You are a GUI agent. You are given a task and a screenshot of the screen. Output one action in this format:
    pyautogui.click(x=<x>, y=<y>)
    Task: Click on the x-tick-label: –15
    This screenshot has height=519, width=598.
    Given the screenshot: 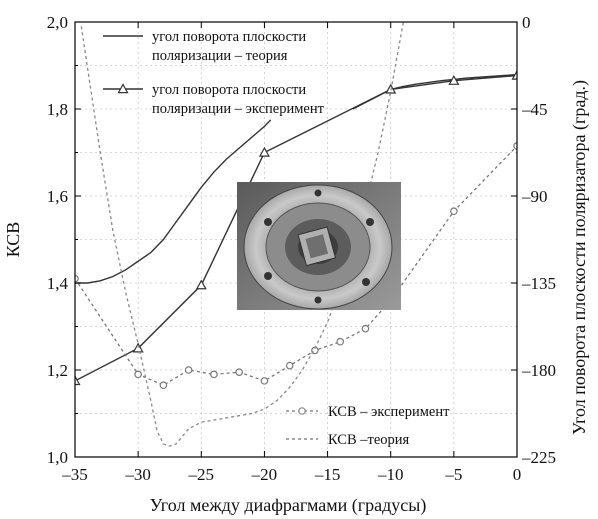 What is the action you would take?
    pyautogui.click(x=327, y=474)
    